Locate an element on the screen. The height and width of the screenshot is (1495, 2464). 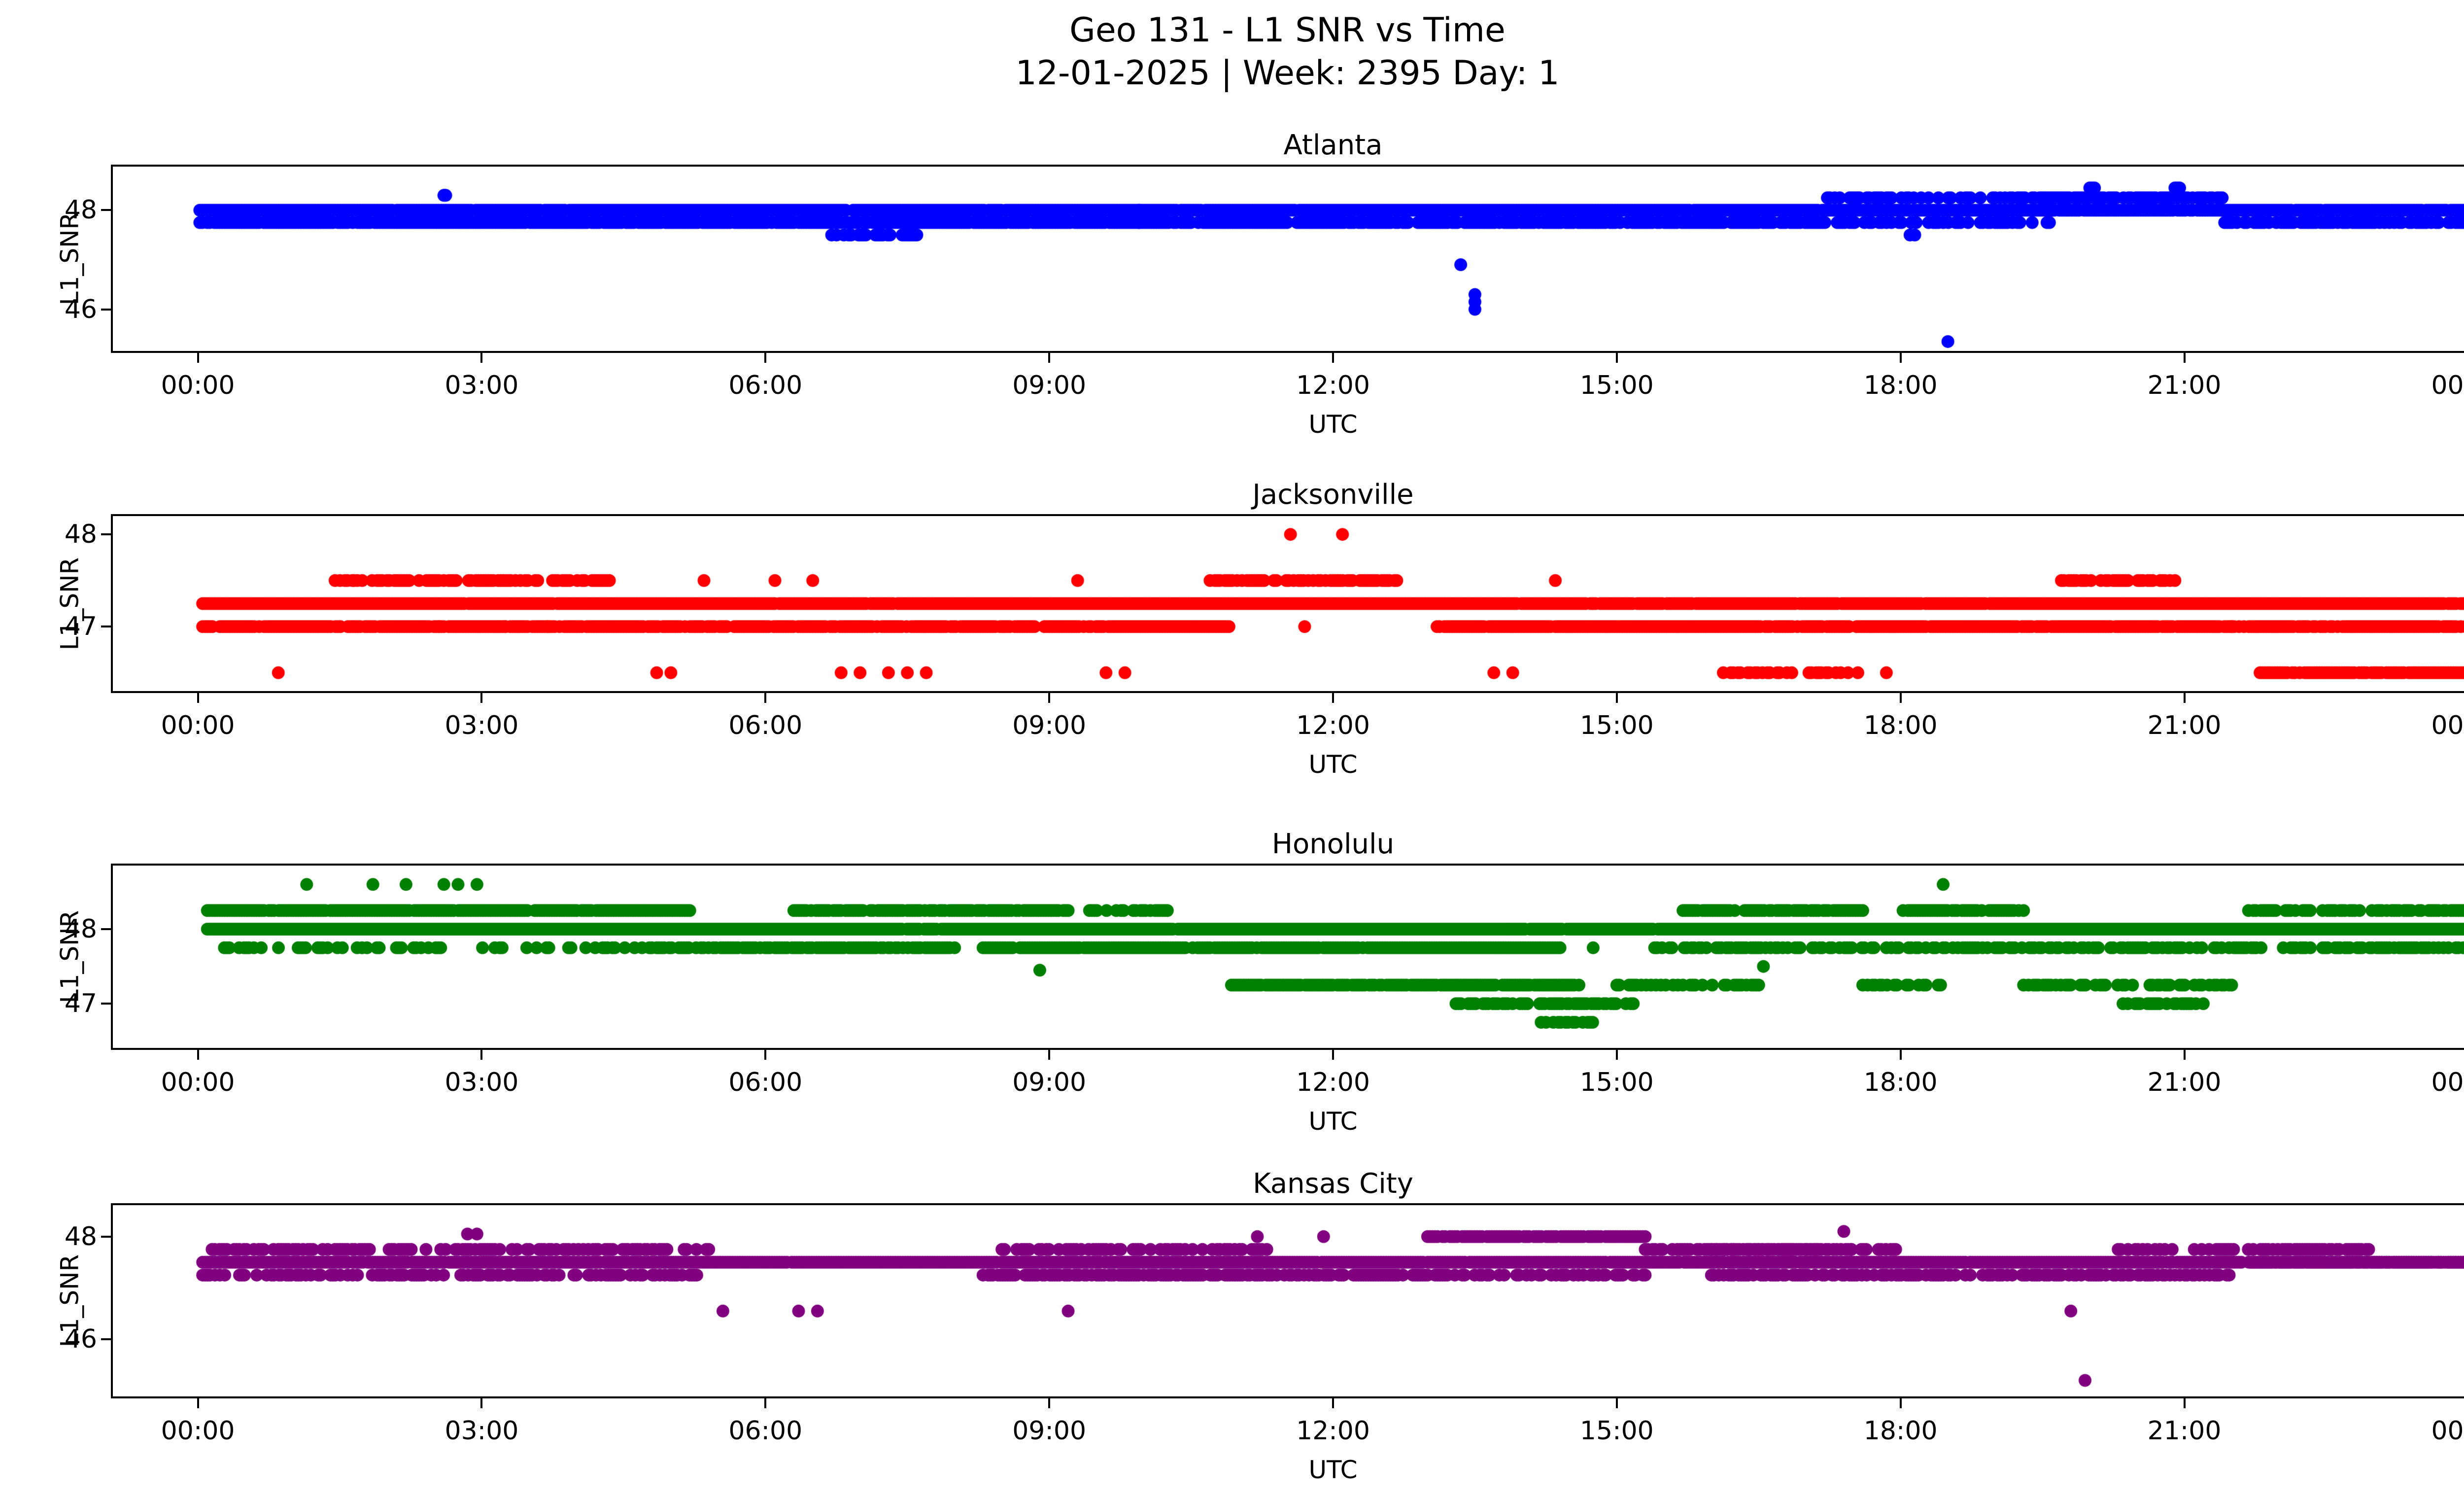
x-axis-label-atlanta: UTC is located at coordinates (1333, 424).